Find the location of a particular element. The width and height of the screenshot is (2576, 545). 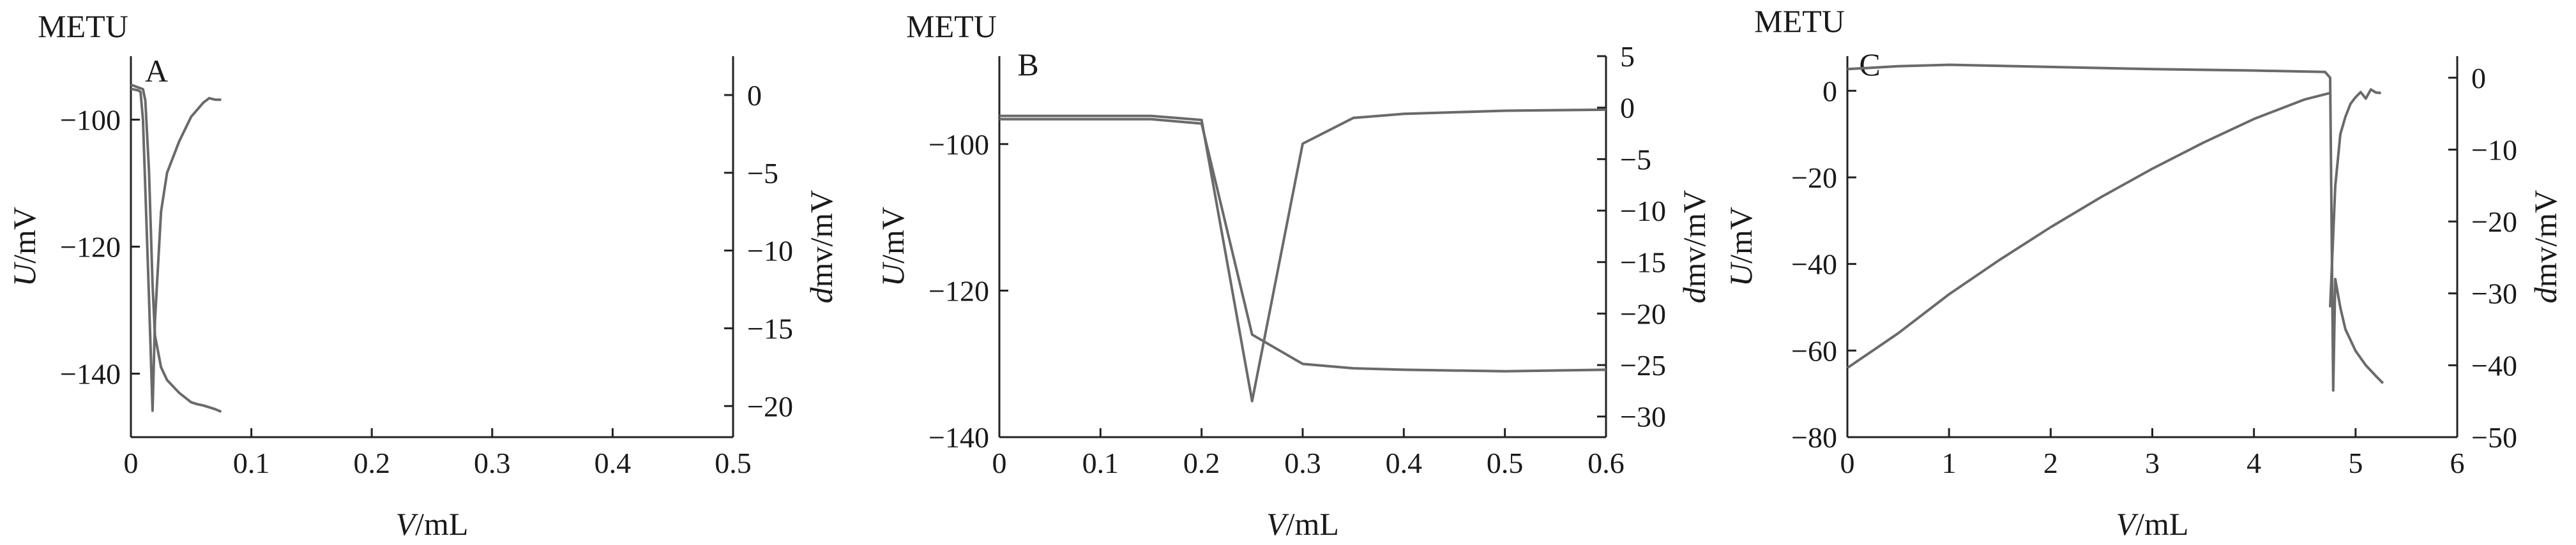

x-tick-label: 0.6 is located at coordinates (1606, 463).